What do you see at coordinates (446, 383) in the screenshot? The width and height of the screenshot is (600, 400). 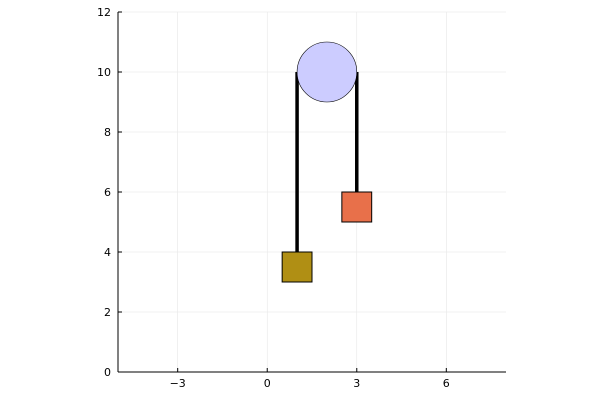 I see `x-tick-label: 6` at bounding box center [446, 383].